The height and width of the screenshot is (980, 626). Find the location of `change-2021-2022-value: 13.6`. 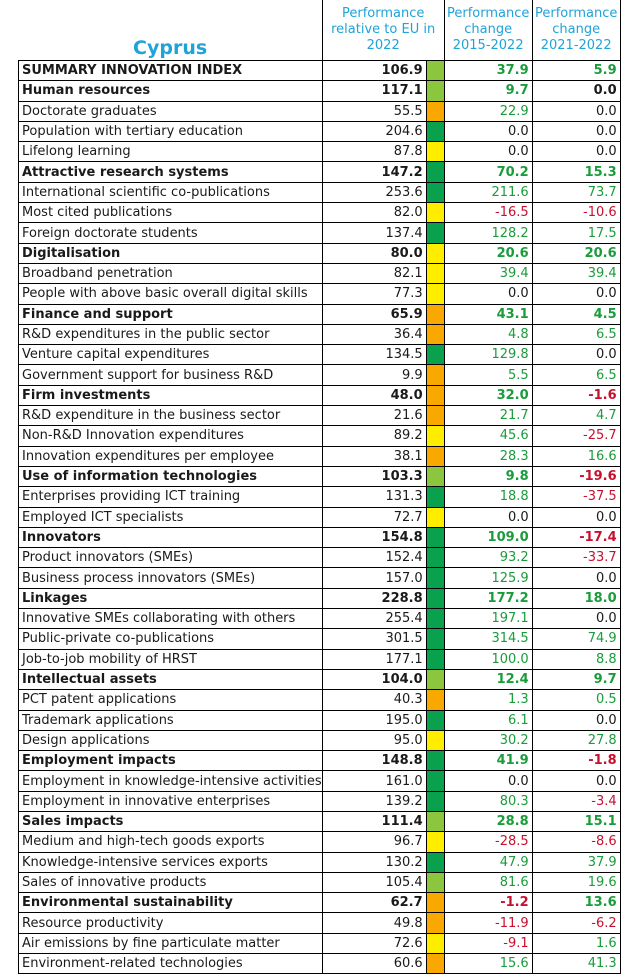

change-2021-2022-value: 13.6 is located at coordinates (576, 902).